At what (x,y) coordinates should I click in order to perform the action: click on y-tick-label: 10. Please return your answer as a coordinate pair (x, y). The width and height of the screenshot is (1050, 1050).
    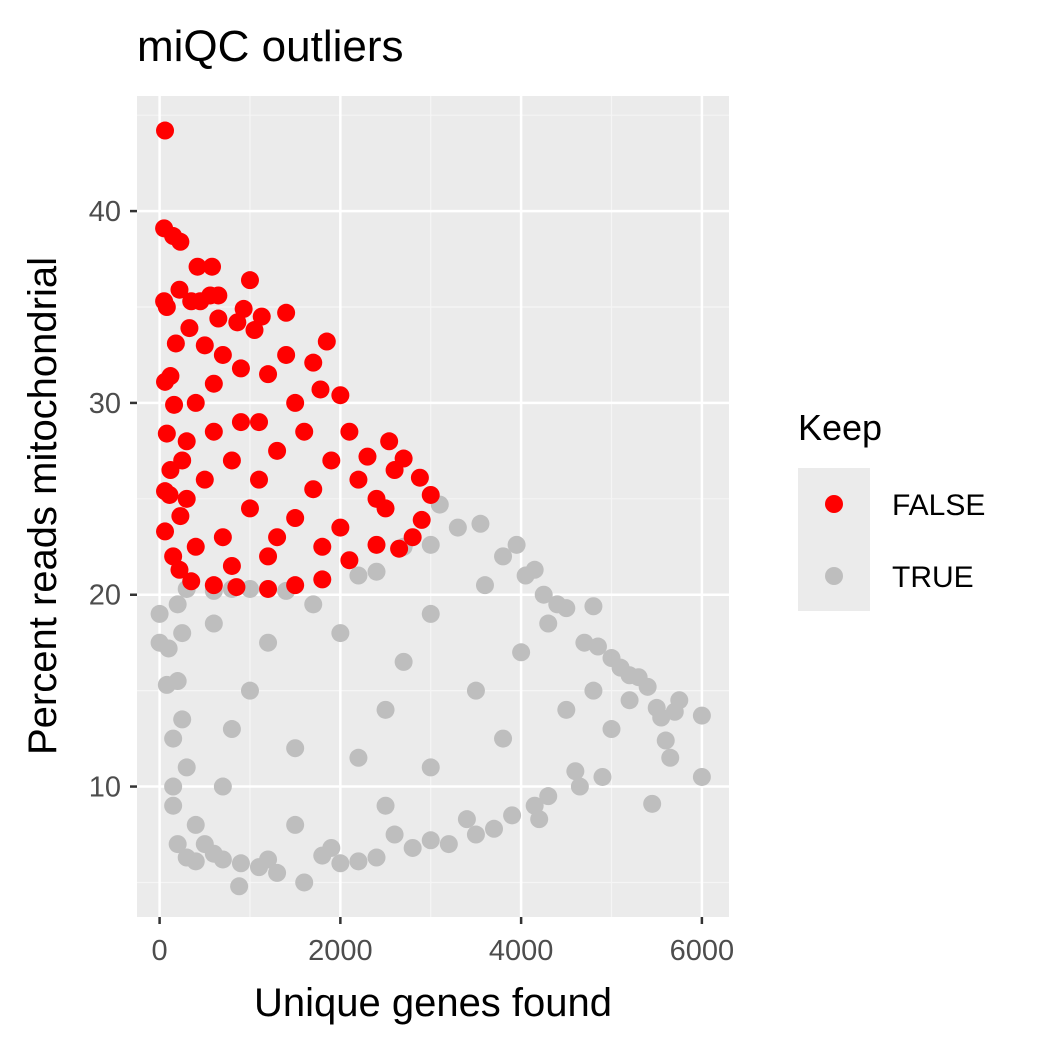
    Looking at the image, I should click on (105, 788).